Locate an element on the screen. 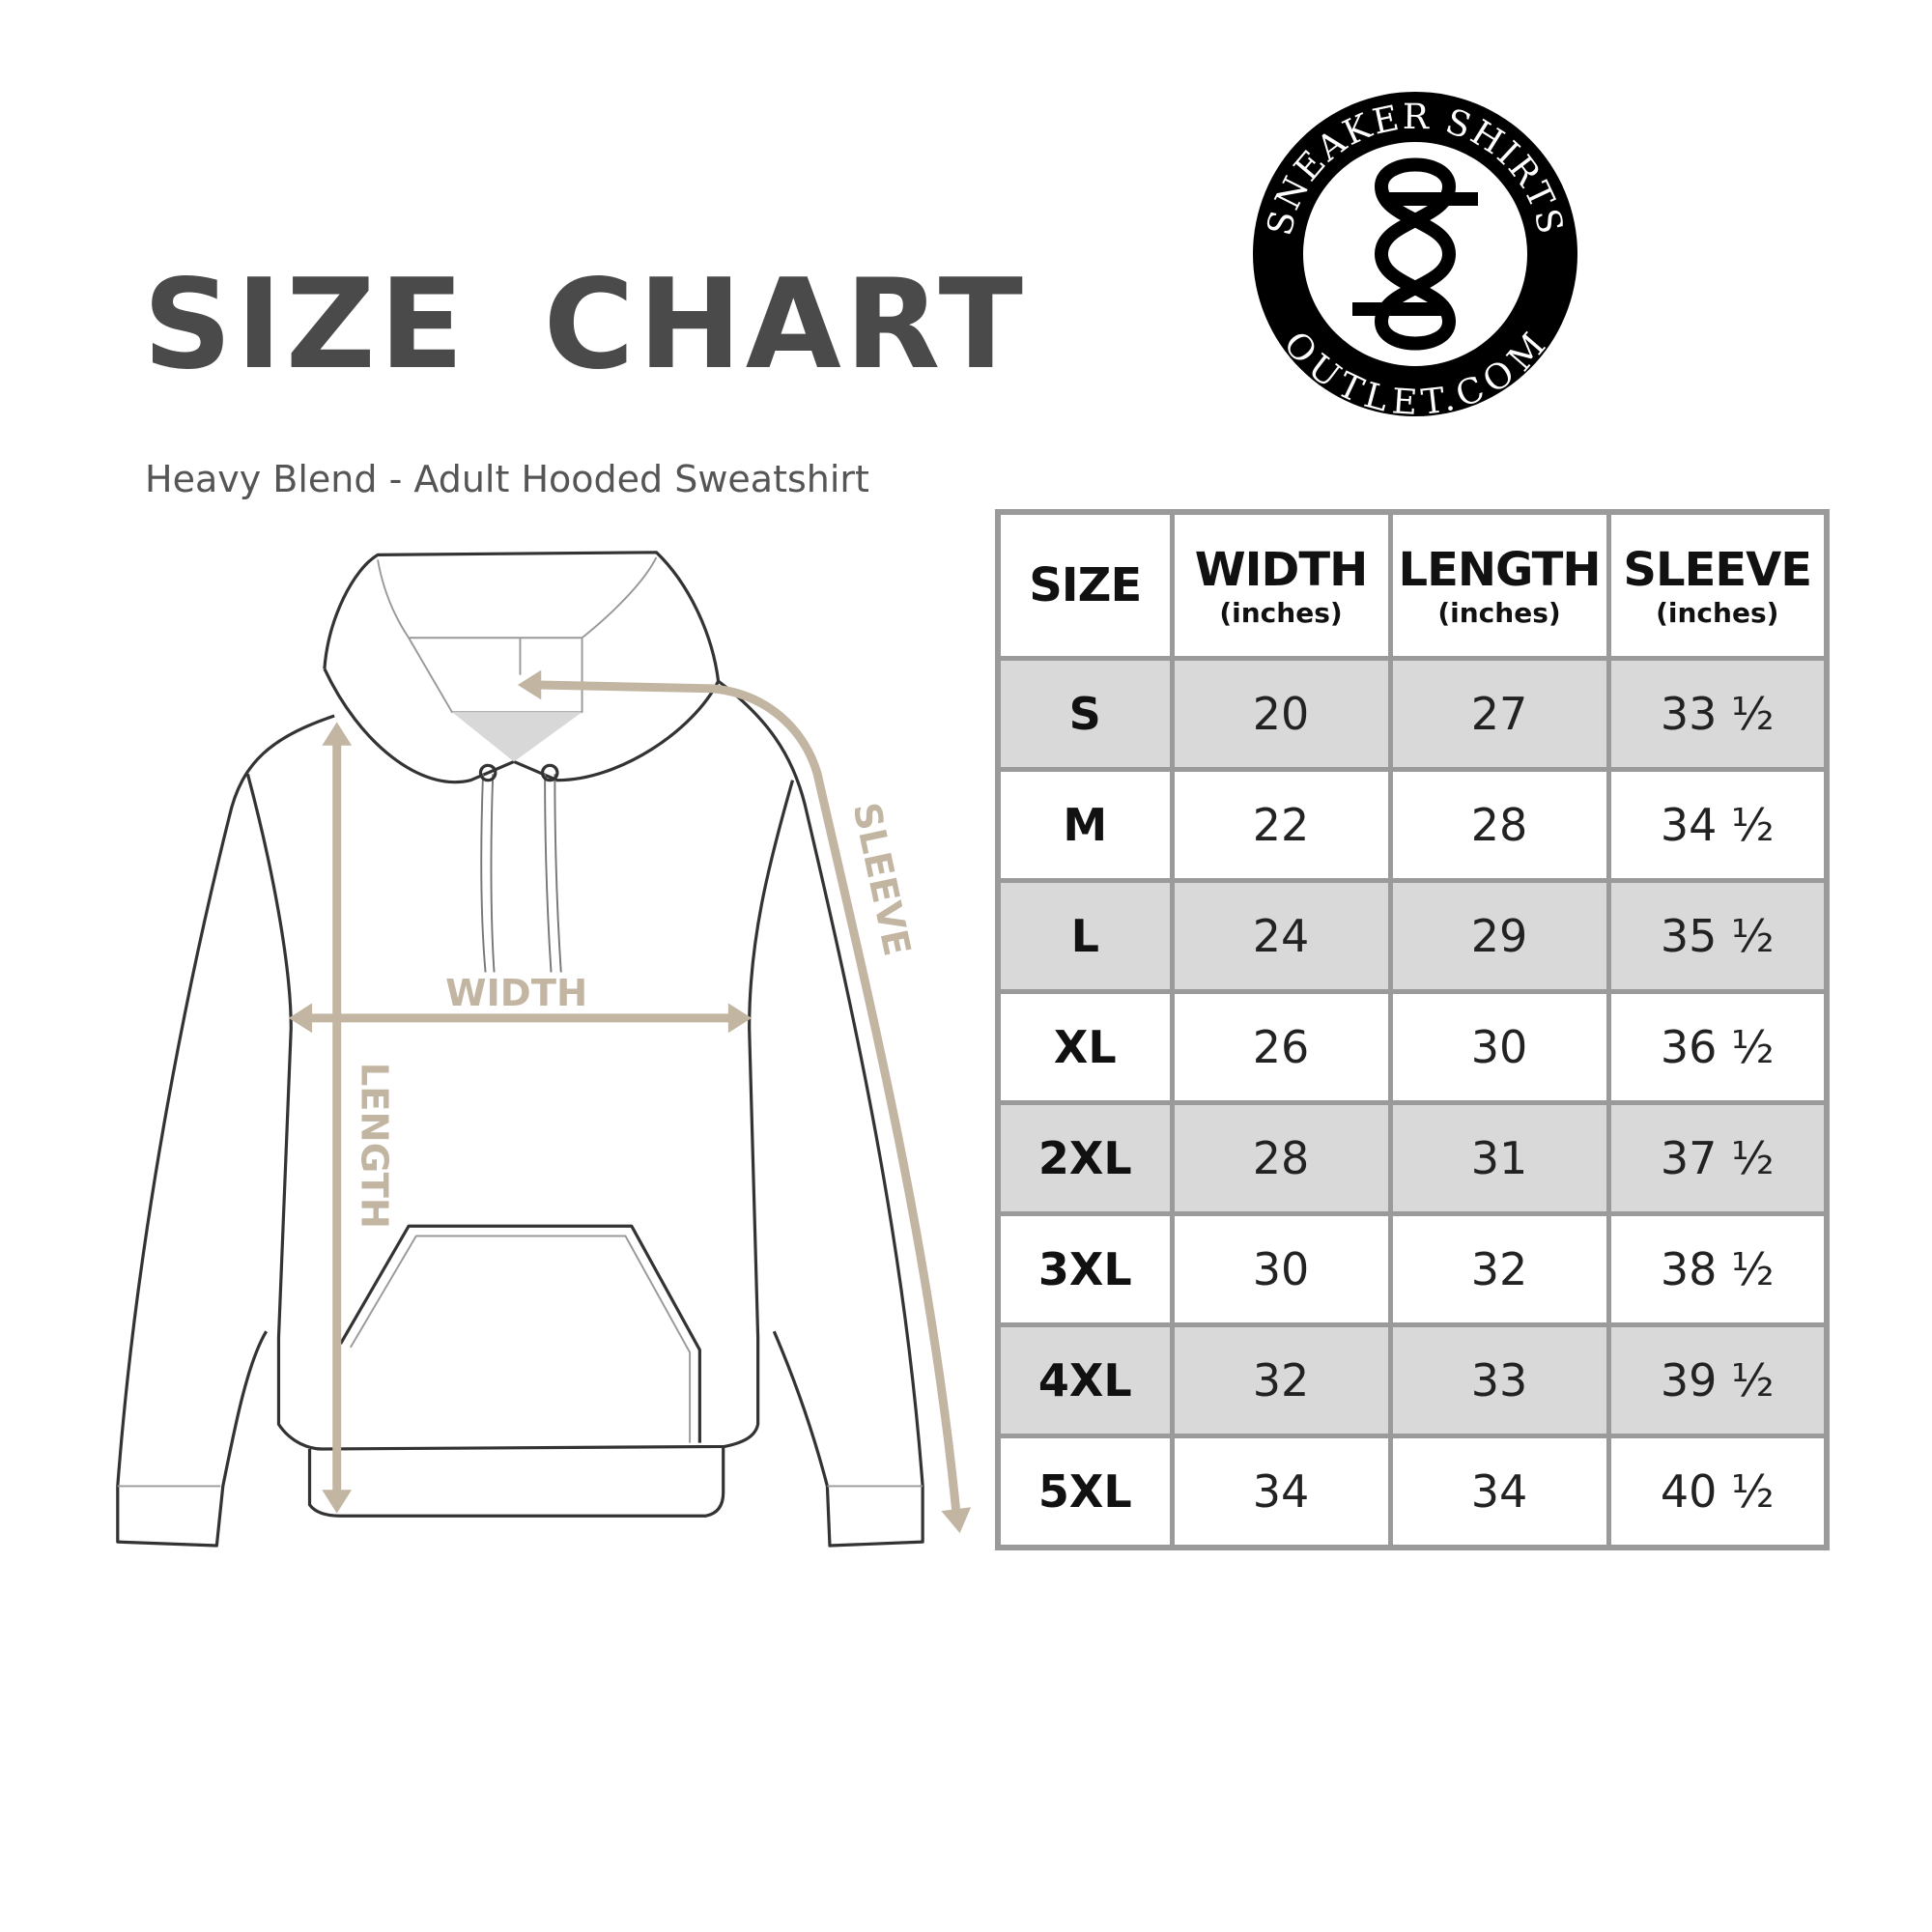 The image size is (1932, 1932). header-size: SIZE is located at coordinates (1085, 585).